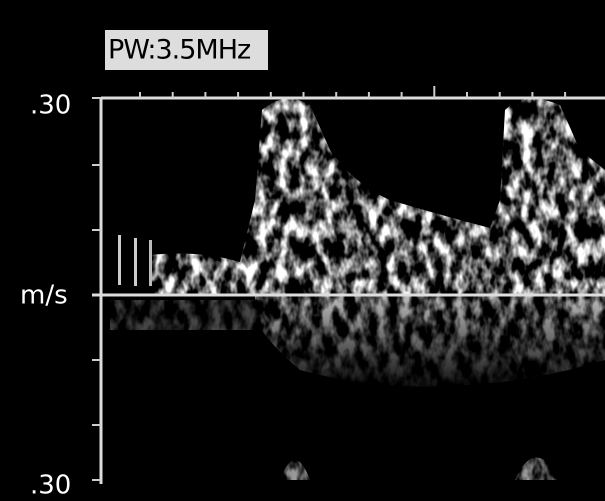 The image size is (605, 501). I want to click on scale-top-label: .30, so click(50, 106).